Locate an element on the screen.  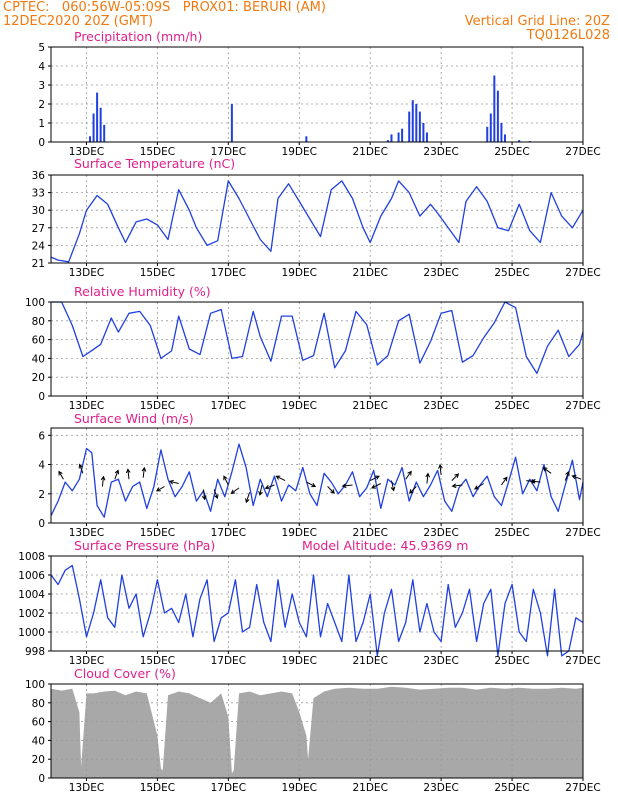
panel-title: Surface Wind (m/s) is located at coordinates (134, 418).